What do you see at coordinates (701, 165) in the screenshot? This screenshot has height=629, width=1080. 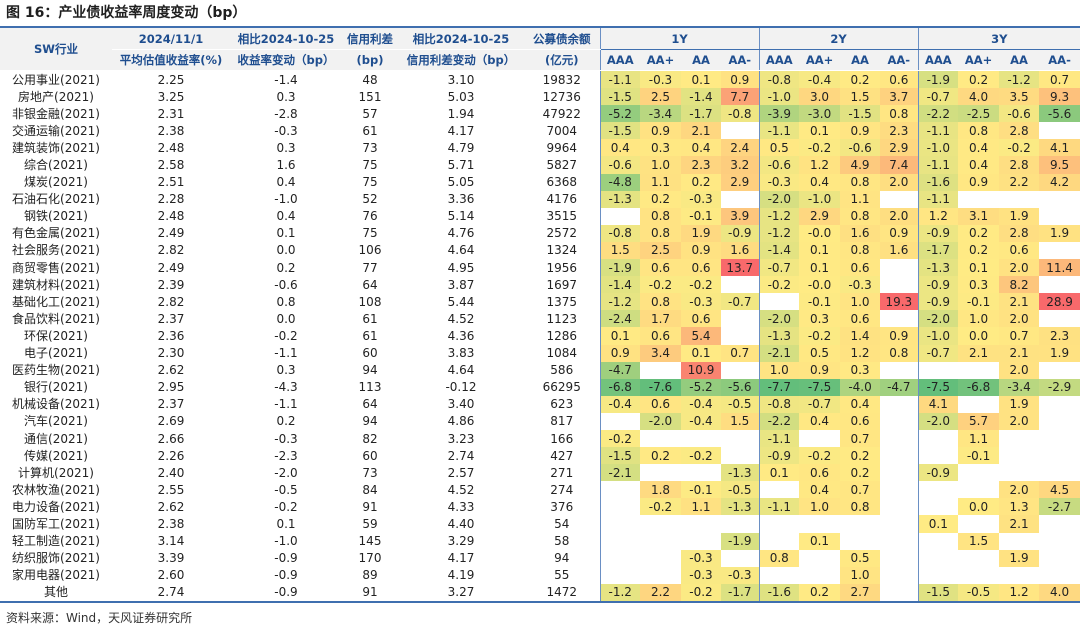 I see `heat-cell-y1-aa: 2.3` at bounding box center [701, 165].